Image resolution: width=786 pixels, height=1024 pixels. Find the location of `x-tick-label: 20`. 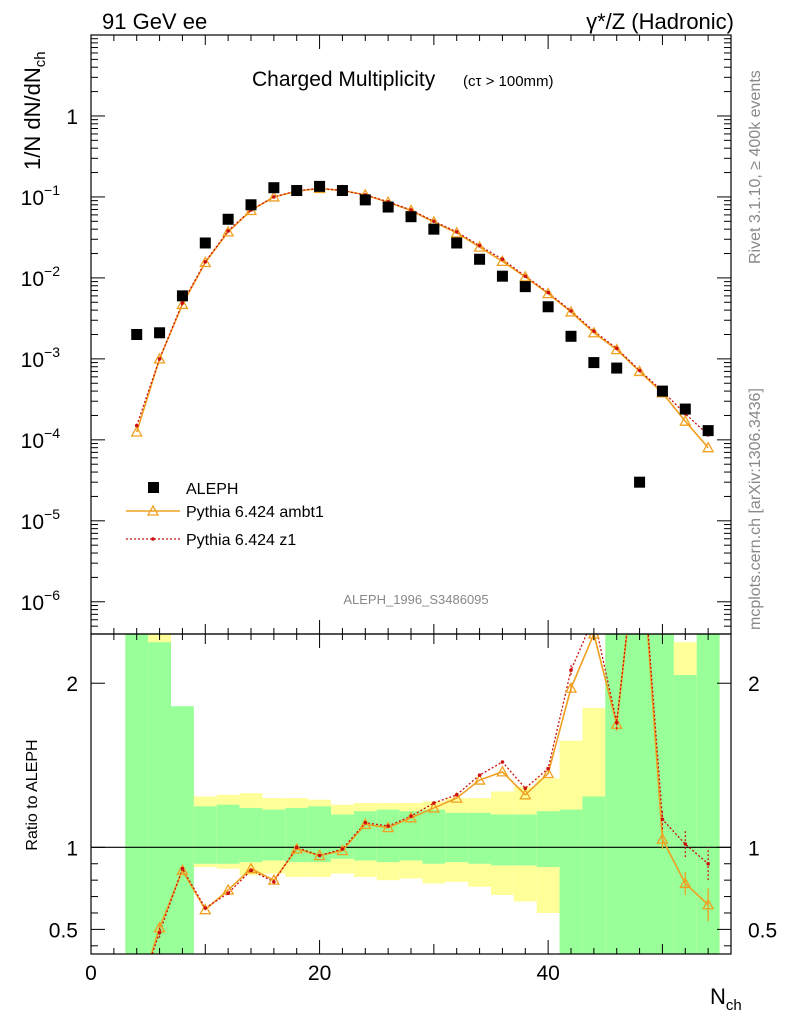

x-tick-label: 20 is located at coordinates (319, 973).